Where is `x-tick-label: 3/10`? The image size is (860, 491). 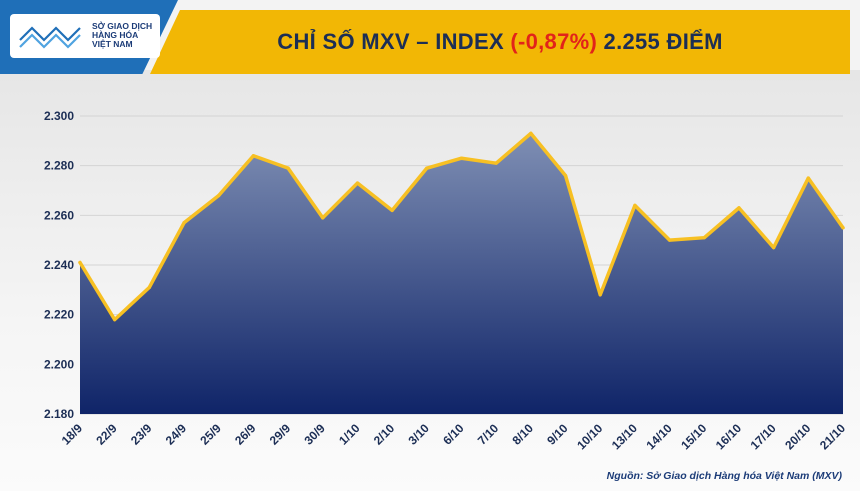 x-tick-label: 3/10 is located at coordinates (418, 434).